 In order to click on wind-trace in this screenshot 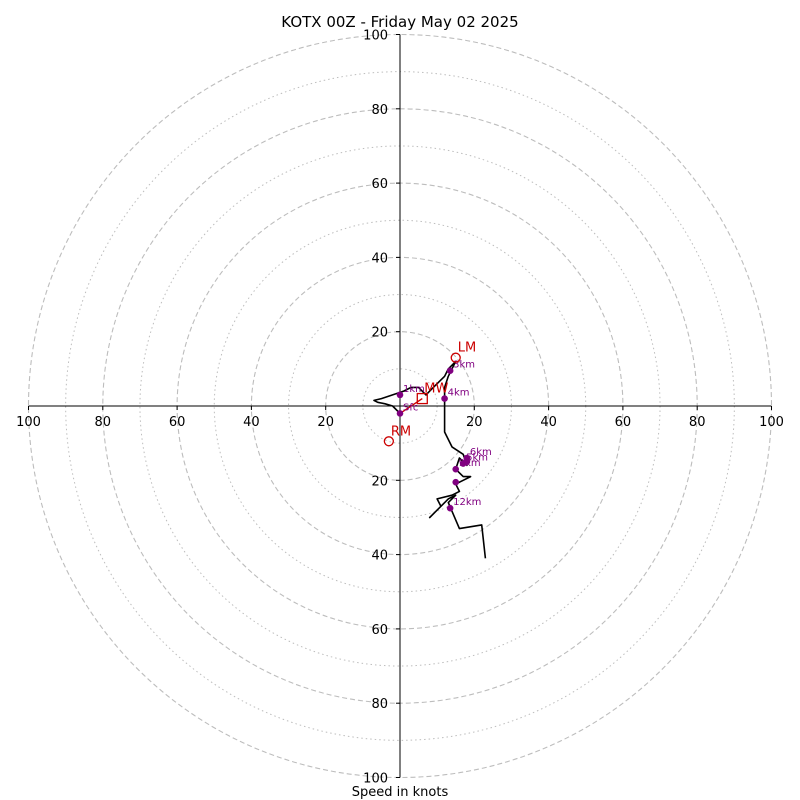, I will do `click(430, 459)`.